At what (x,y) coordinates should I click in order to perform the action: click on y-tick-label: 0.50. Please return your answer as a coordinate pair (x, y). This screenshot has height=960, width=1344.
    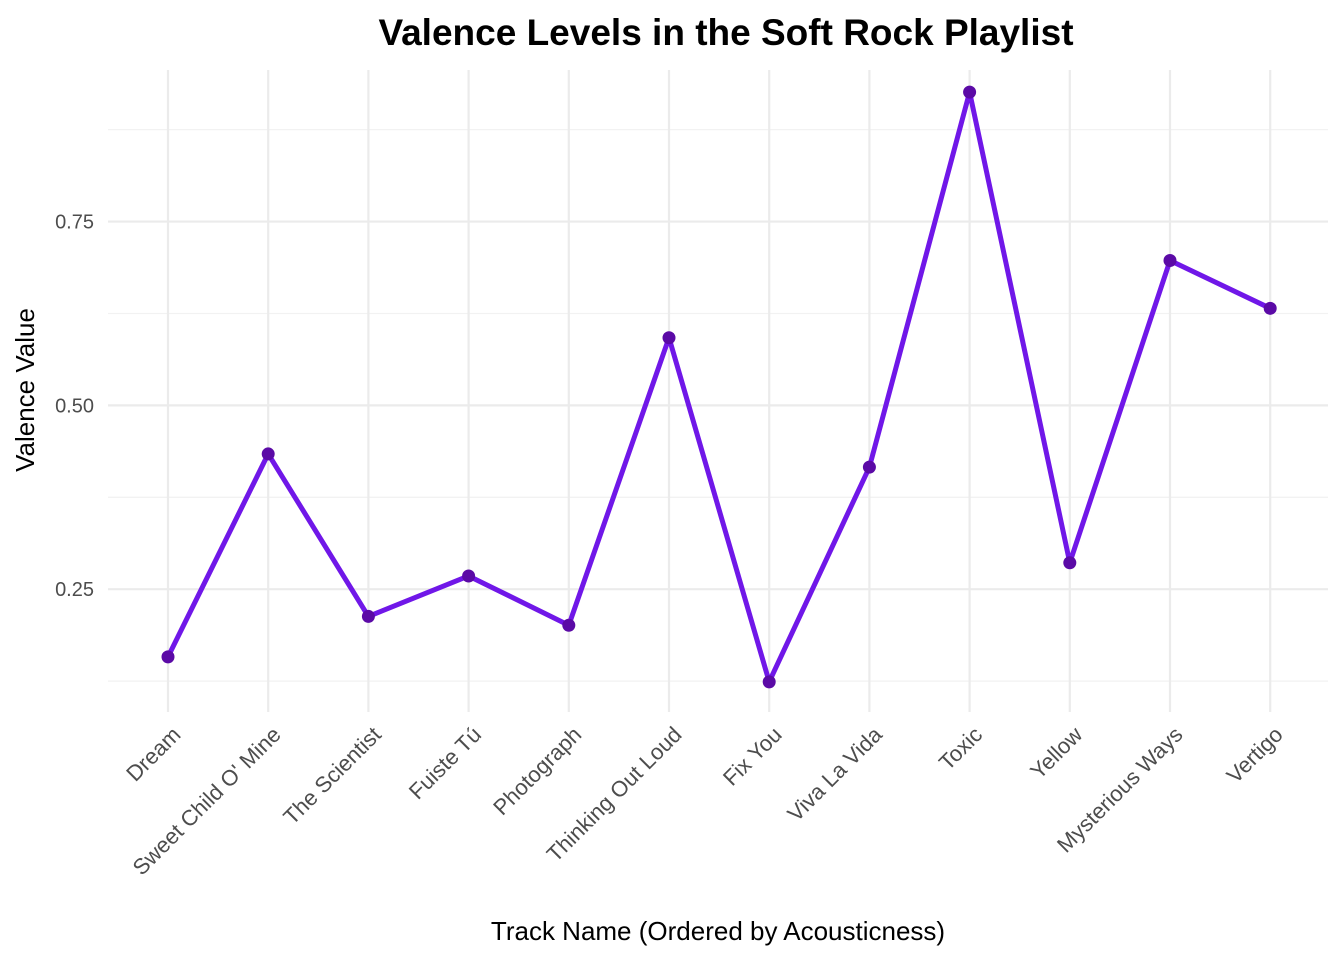
    Looking at the image, I should click on (74, 406).